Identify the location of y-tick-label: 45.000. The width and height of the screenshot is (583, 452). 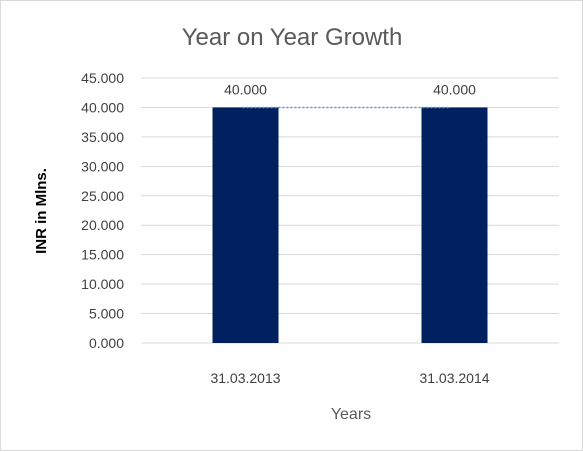
(102, 78).